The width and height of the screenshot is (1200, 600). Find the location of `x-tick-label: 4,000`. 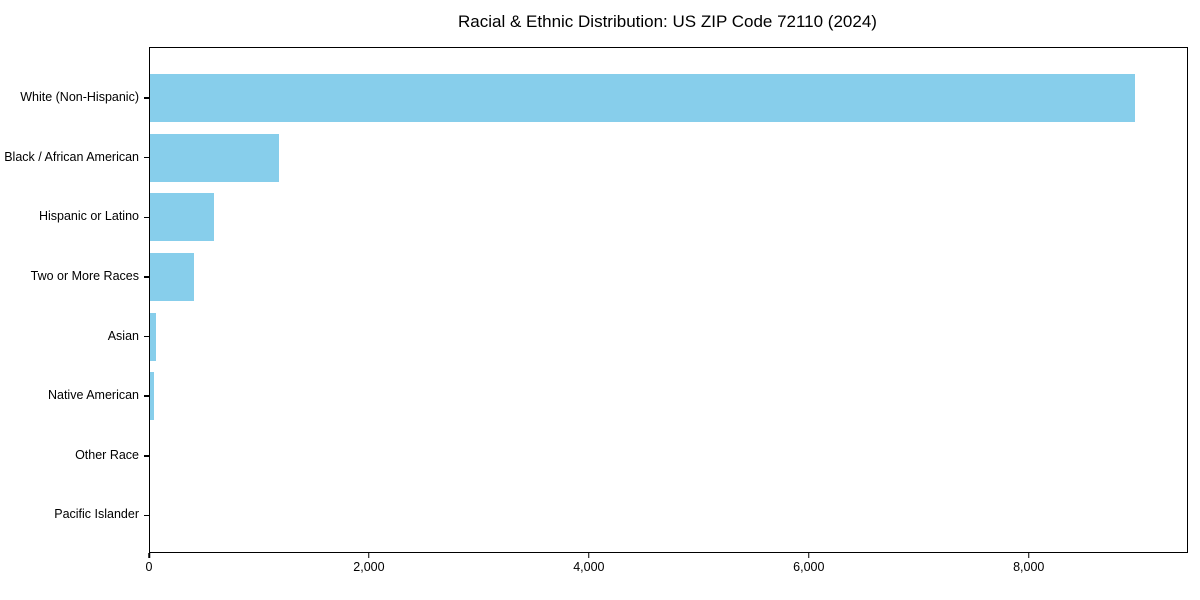

x-tick-label: 4,000 is located at coordinates (589, 567).